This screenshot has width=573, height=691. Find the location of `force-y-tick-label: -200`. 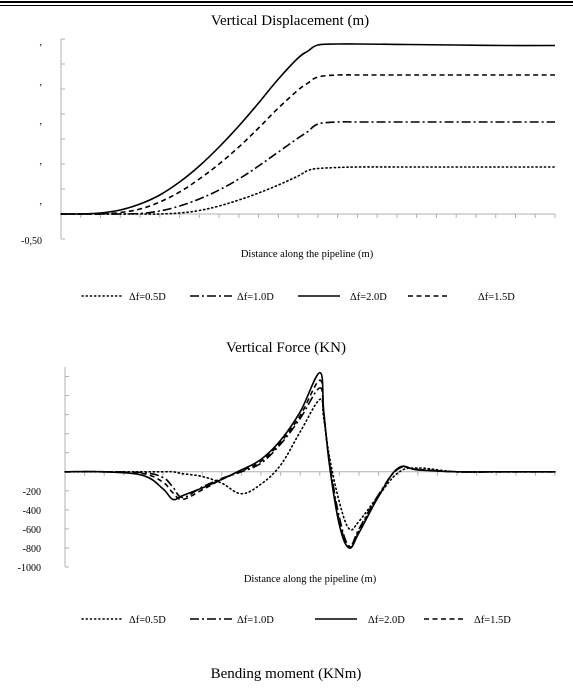

force-y-tick-label: -200 is located at coordinates (32, 492).